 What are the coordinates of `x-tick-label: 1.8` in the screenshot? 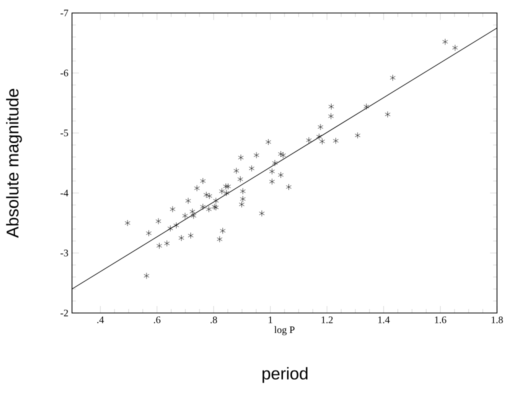 It's located at (497, 320).